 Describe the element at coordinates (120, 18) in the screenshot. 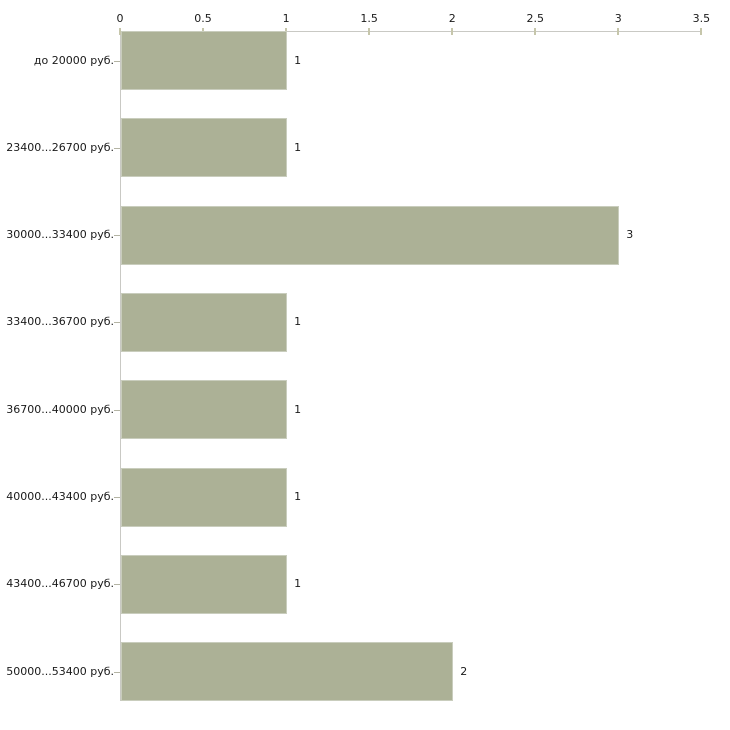

I see `x-axis-tick-label: 0` at that location.